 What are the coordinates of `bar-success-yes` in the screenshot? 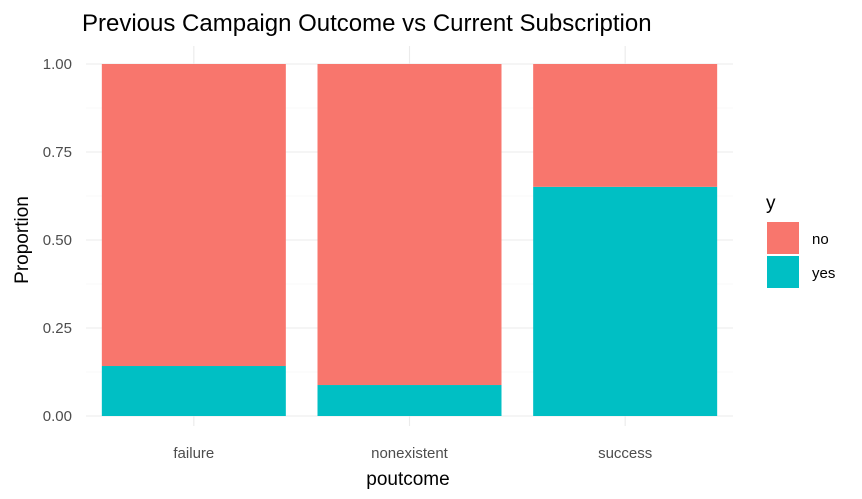 It's located at (625, 301).